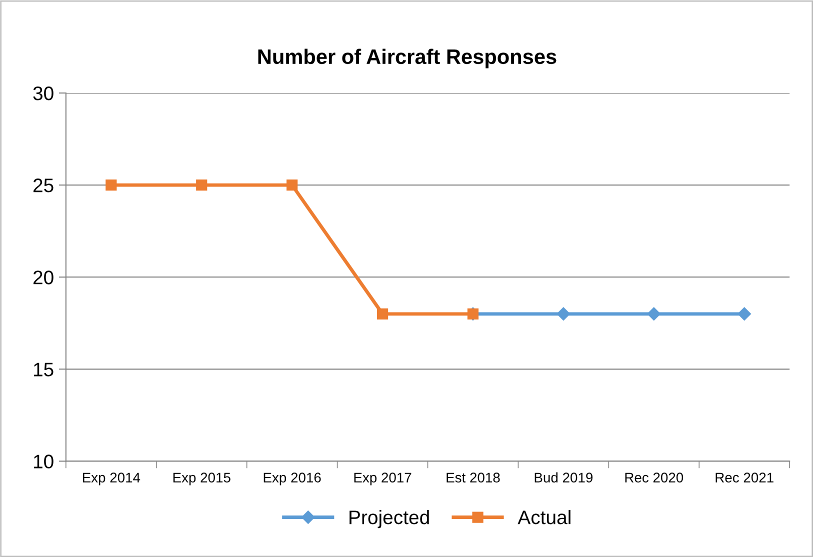 The width and height of the screenshot is (814, 557). I want to click on x-tick-label: Est 2018, so click(473, 477).